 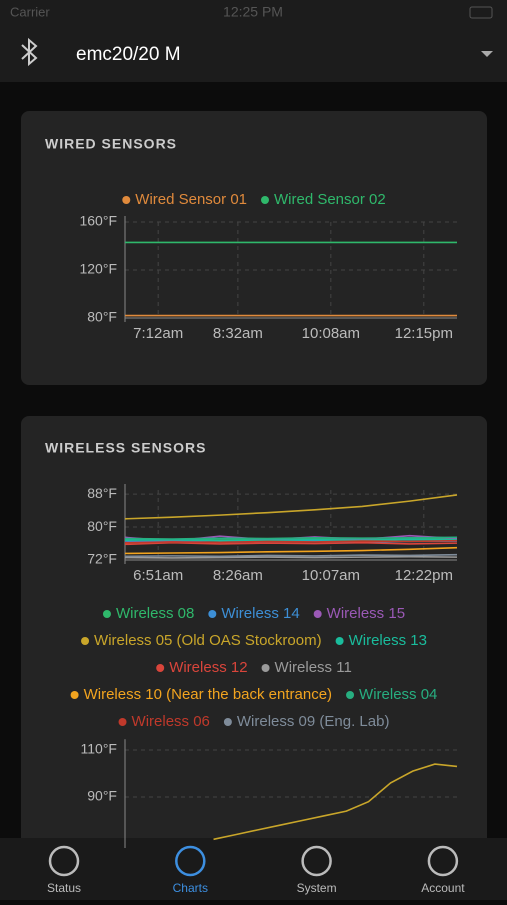 What do you see at coordinates (155, 613) in the screenshot?
I see `legend-label: Wireless 08` at bounding box center [155, 613].